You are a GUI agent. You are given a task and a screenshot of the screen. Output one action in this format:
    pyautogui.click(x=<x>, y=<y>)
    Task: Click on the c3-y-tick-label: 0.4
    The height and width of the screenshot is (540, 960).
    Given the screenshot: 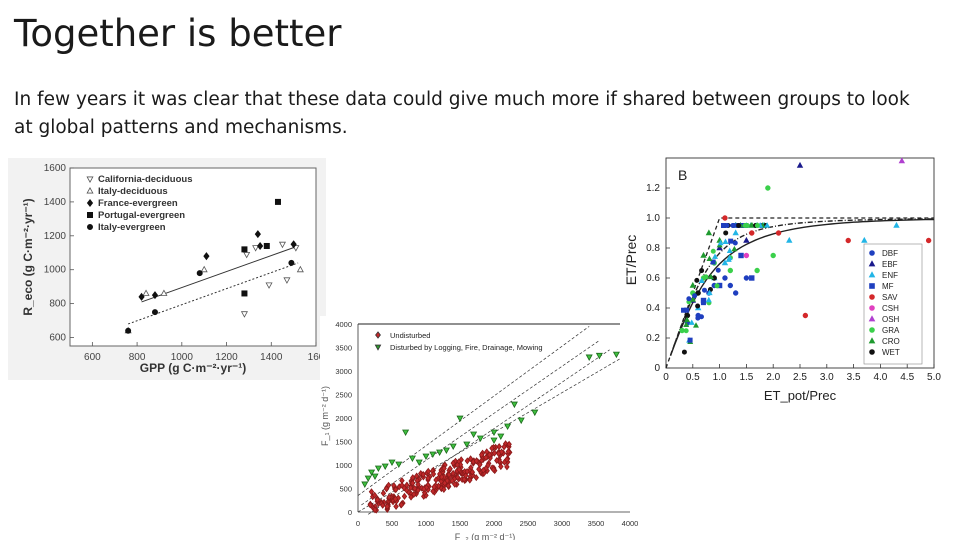 What is the action you would take?
    pyautogui.click(x=653, y=308)
    